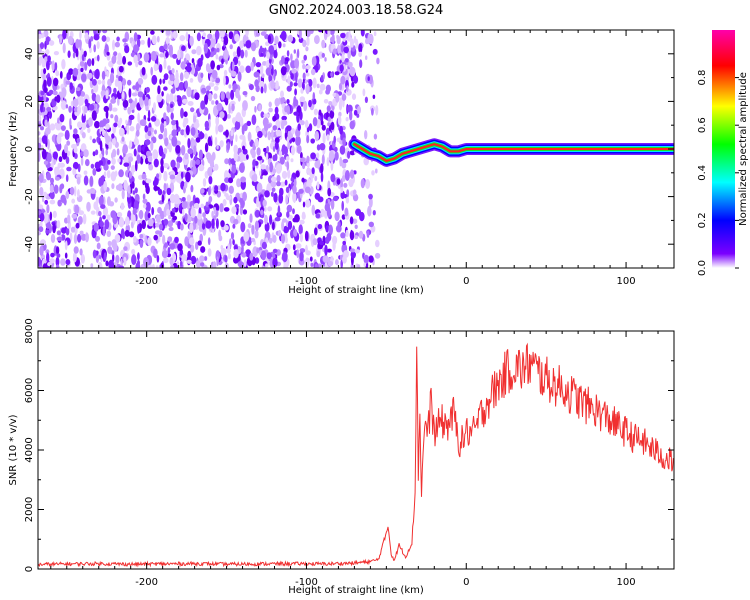 This screenshot has height=600, width=750. What do you see at coordinates (743, 149) in the screenshot?
I see `colorbar-label: Normalized spectral amplitude` at bounding box center [743, 149].